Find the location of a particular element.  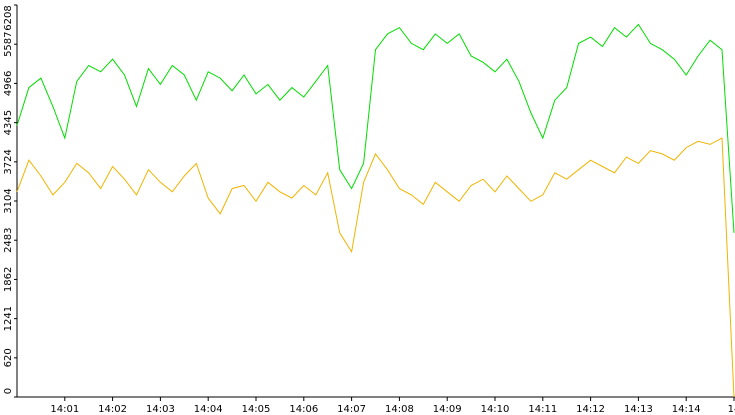

x-tick-label: 14:06 is located at coordinates (303, 409).